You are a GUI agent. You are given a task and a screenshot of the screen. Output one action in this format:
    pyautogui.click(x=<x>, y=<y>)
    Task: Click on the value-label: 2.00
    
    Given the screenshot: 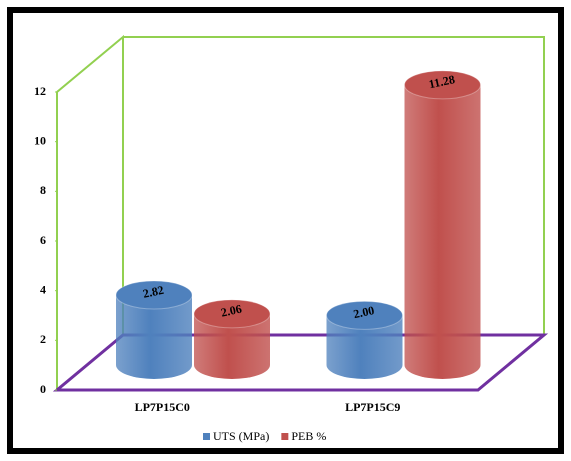 What is the action you would take?
    pyautogui.click(x=363, y=312)
    